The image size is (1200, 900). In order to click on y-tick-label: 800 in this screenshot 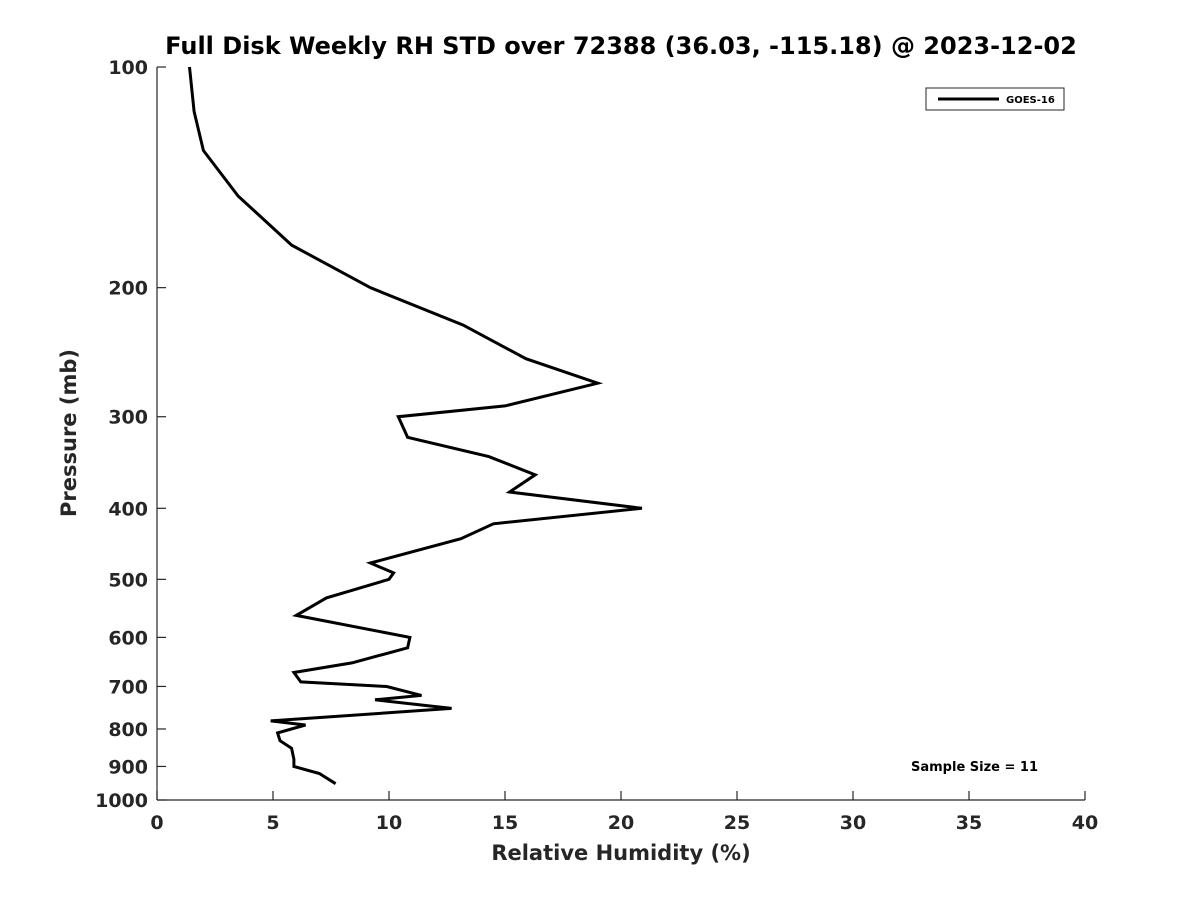, I will do `click(128, 730)`.